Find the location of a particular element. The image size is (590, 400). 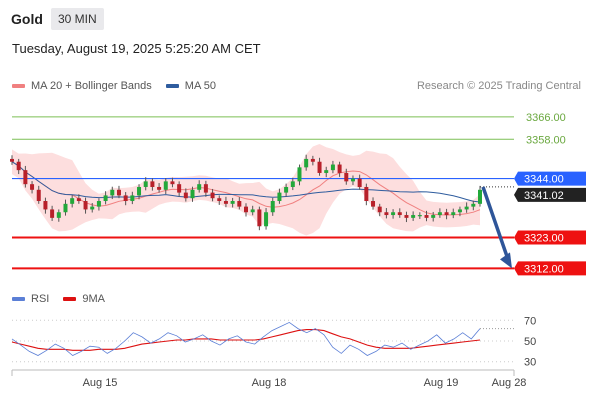

pivot-price-tag: 3344.00 is located at coordinates (550, 178).